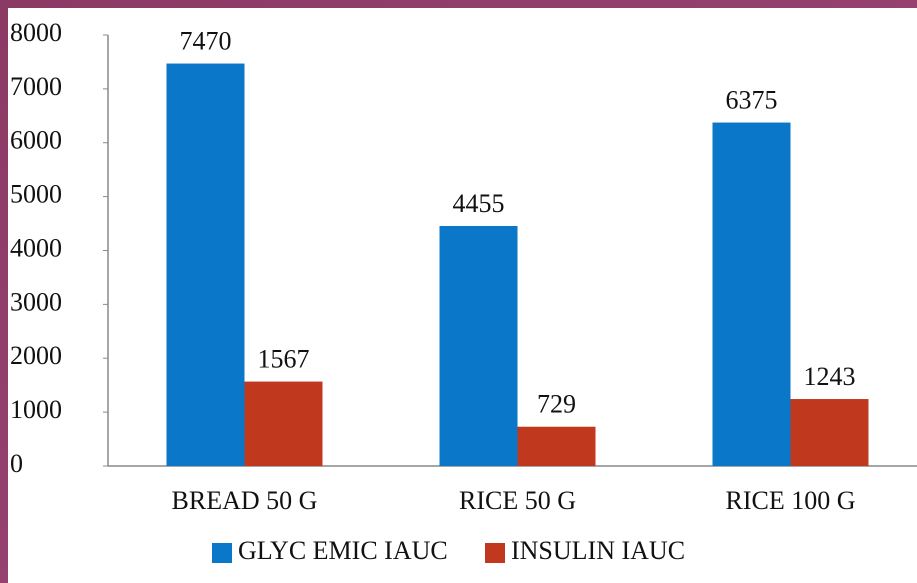 The image size is (917, 583). I want to click on y-tick-label: 2000, so click(36, 355).